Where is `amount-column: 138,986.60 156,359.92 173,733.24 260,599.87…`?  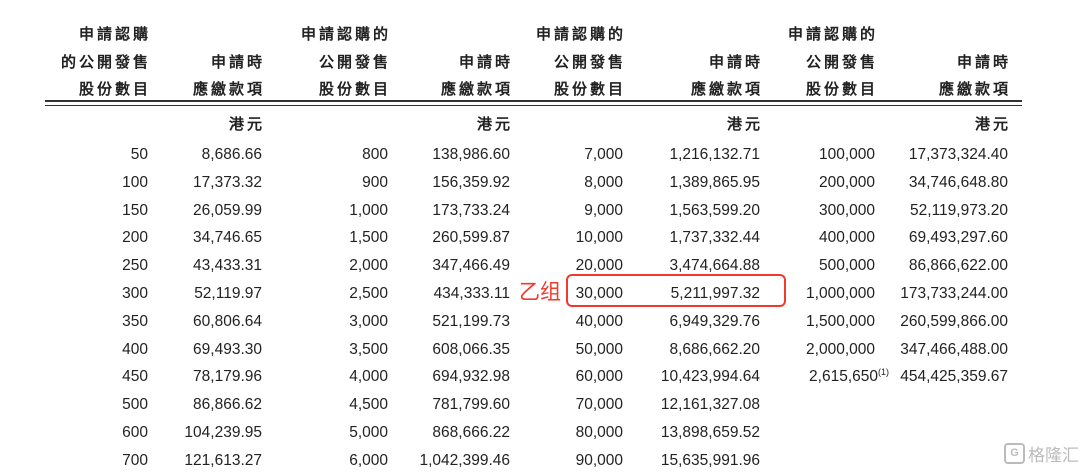
amount-column: 138,986.60 156,359.92 173,733.24 260,599.87… is located at coordinates (464, 308).